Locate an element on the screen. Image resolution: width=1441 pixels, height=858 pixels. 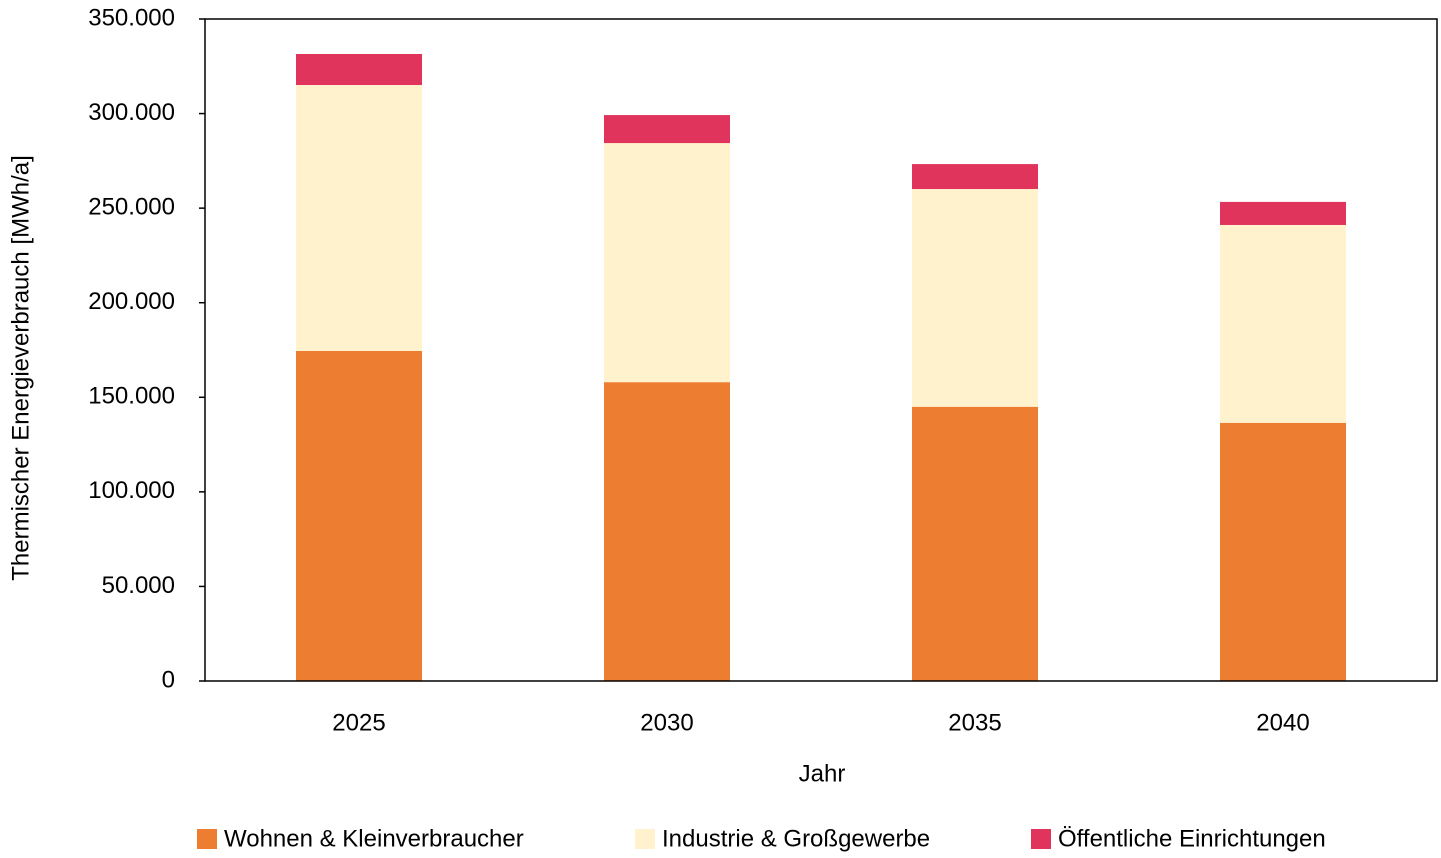
y-tick-label: 150.000 is located at coordinates (131, 396).